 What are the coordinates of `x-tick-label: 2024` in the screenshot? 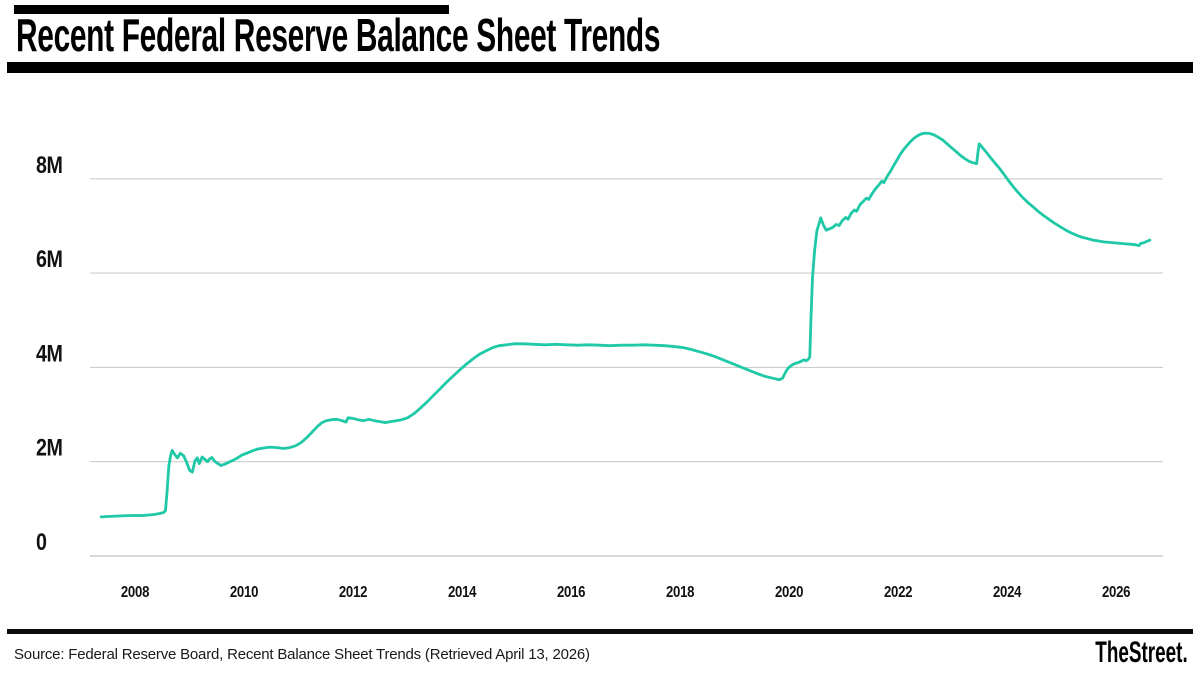 It's located at (1007, 592).